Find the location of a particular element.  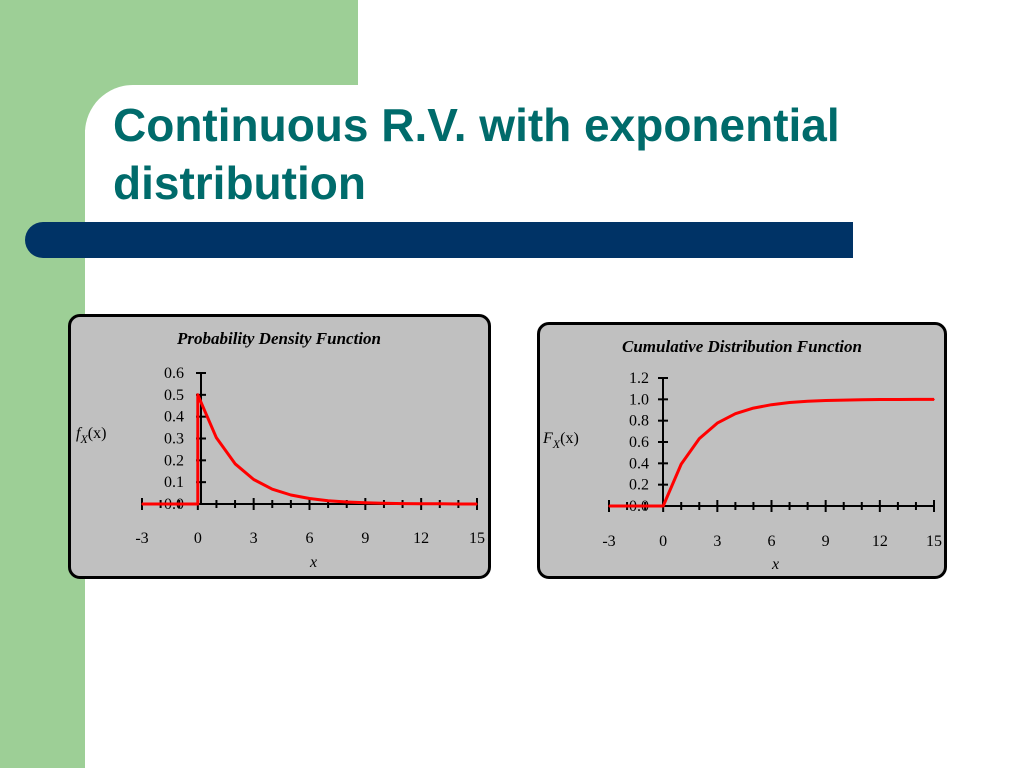

title-underline-bar is located at coordinates (439, 240).